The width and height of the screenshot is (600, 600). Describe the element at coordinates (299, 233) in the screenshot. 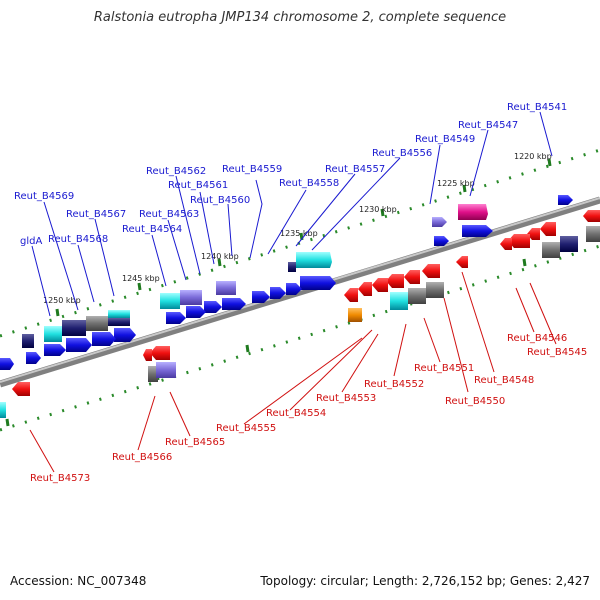

I see `scale-label-1235: 1235 kbp` at that location.